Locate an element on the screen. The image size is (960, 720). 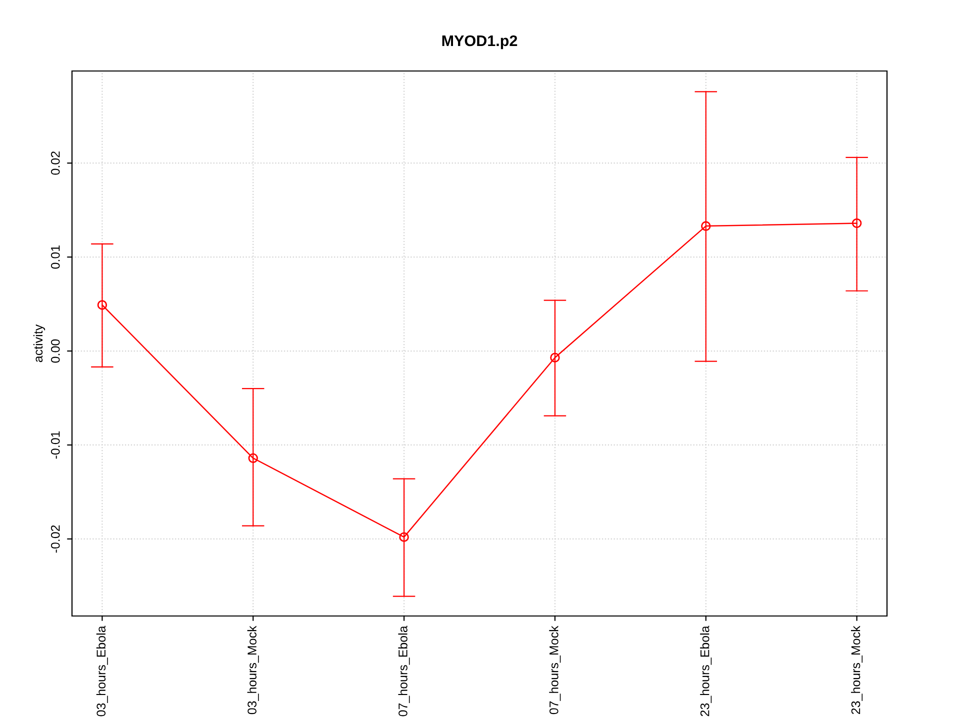
y-tick-label: -0.01 is located at coordinates (55, 445).